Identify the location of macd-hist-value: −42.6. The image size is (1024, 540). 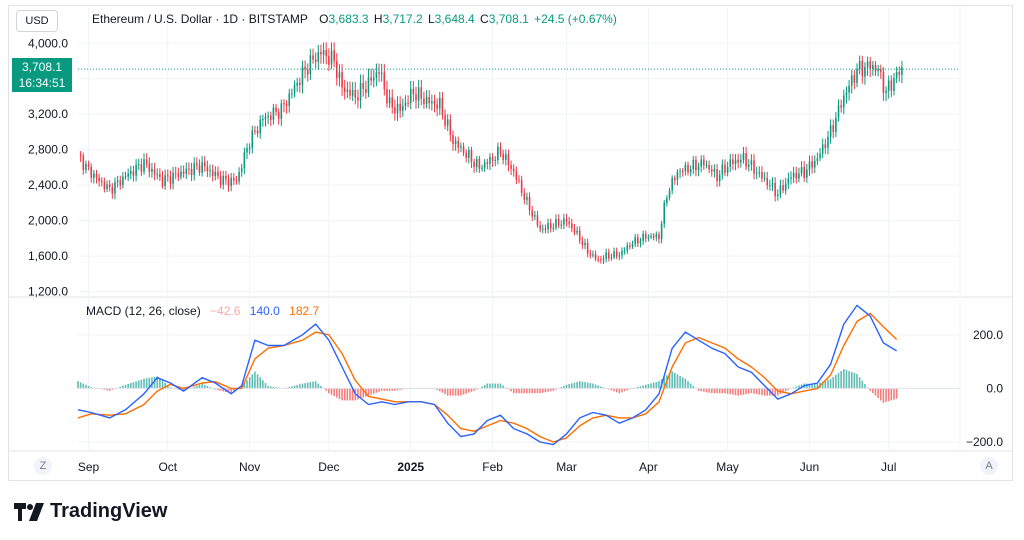
(225, 311).